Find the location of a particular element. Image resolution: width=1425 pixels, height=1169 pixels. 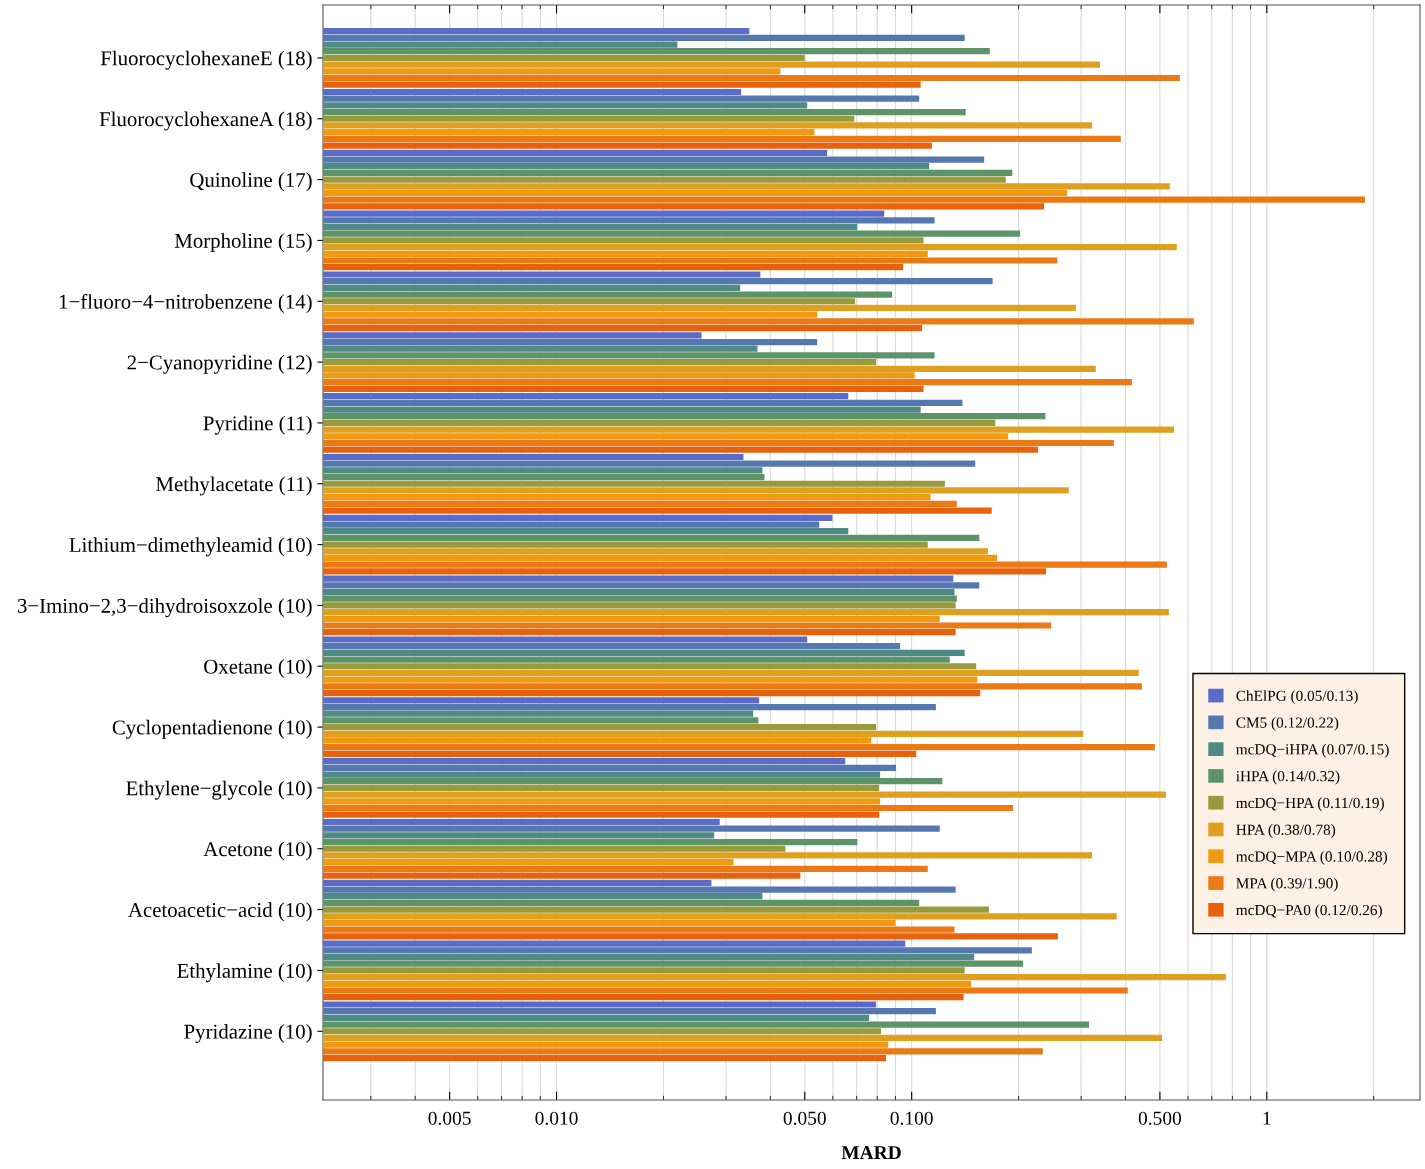

y-tick-label: 1−fluoro−4−nitrobenzene (14) is located at coordinates (185, 303).